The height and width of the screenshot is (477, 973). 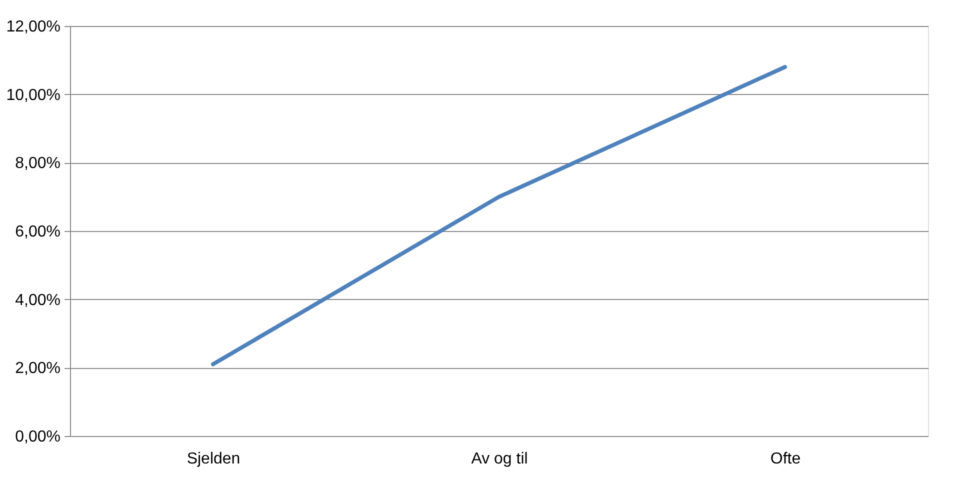 I want to click on y-tick-label: 2,00%, so click(x=37, y=369).